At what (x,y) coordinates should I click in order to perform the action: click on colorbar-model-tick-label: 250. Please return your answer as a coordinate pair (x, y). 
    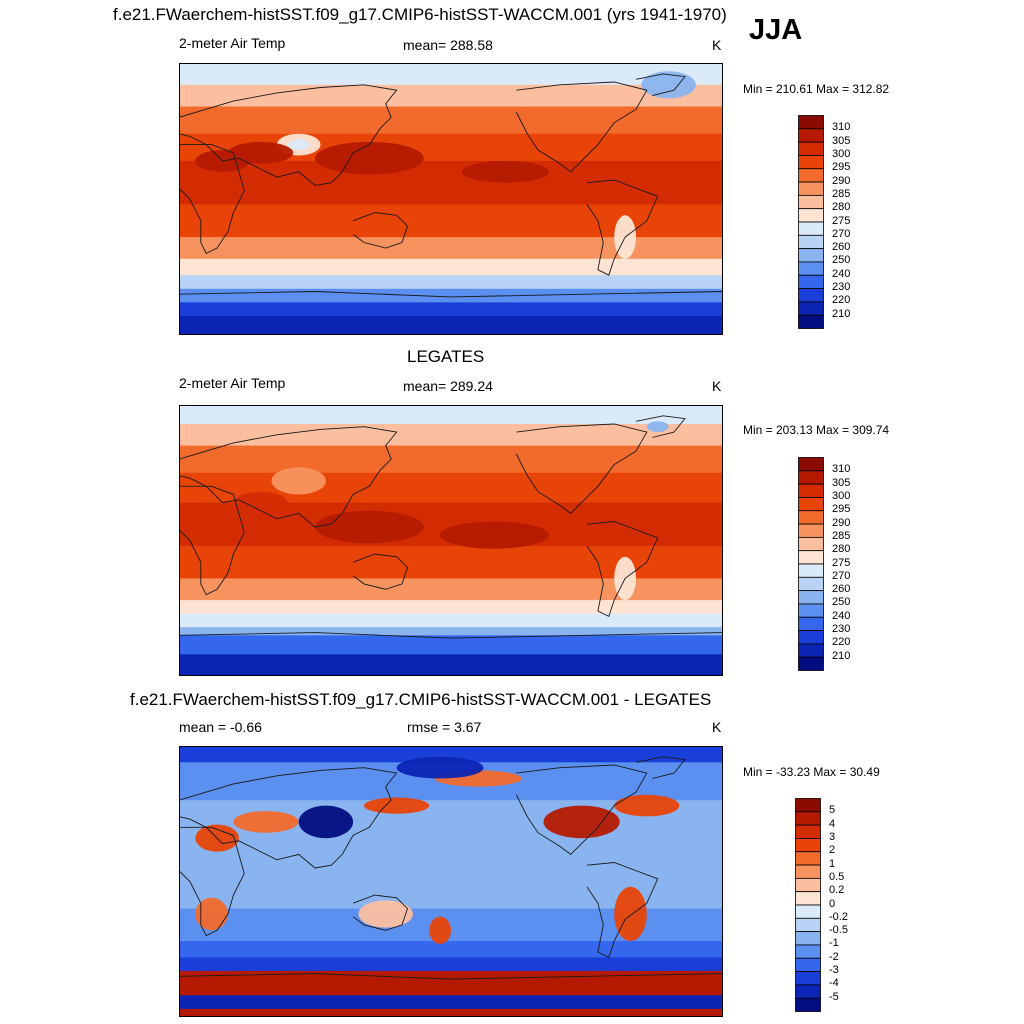
    Looking at the image, I should click on (841, 260).